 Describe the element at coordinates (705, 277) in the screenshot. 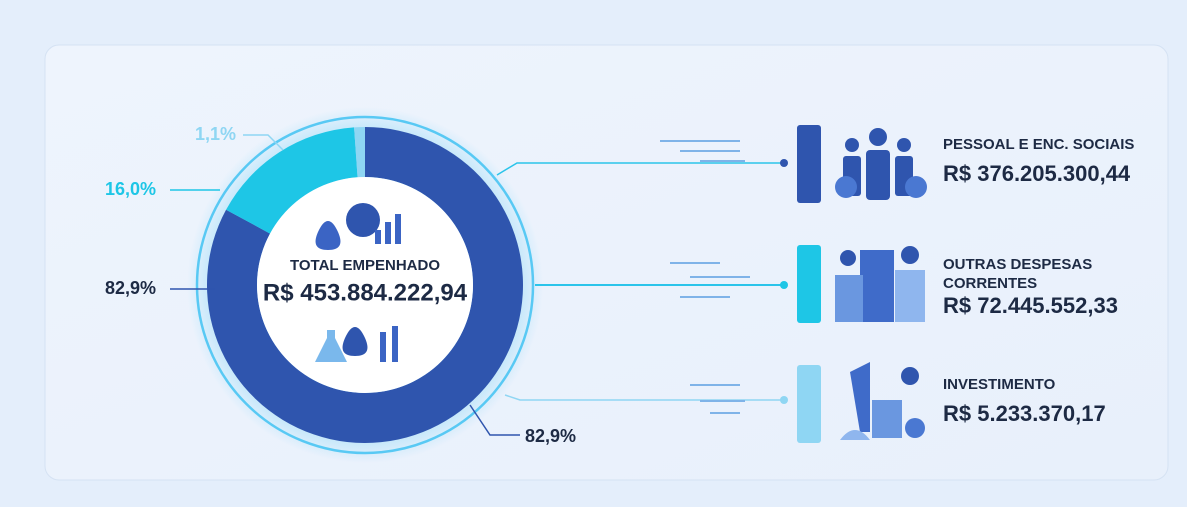

I see `speed-dots` at that location.